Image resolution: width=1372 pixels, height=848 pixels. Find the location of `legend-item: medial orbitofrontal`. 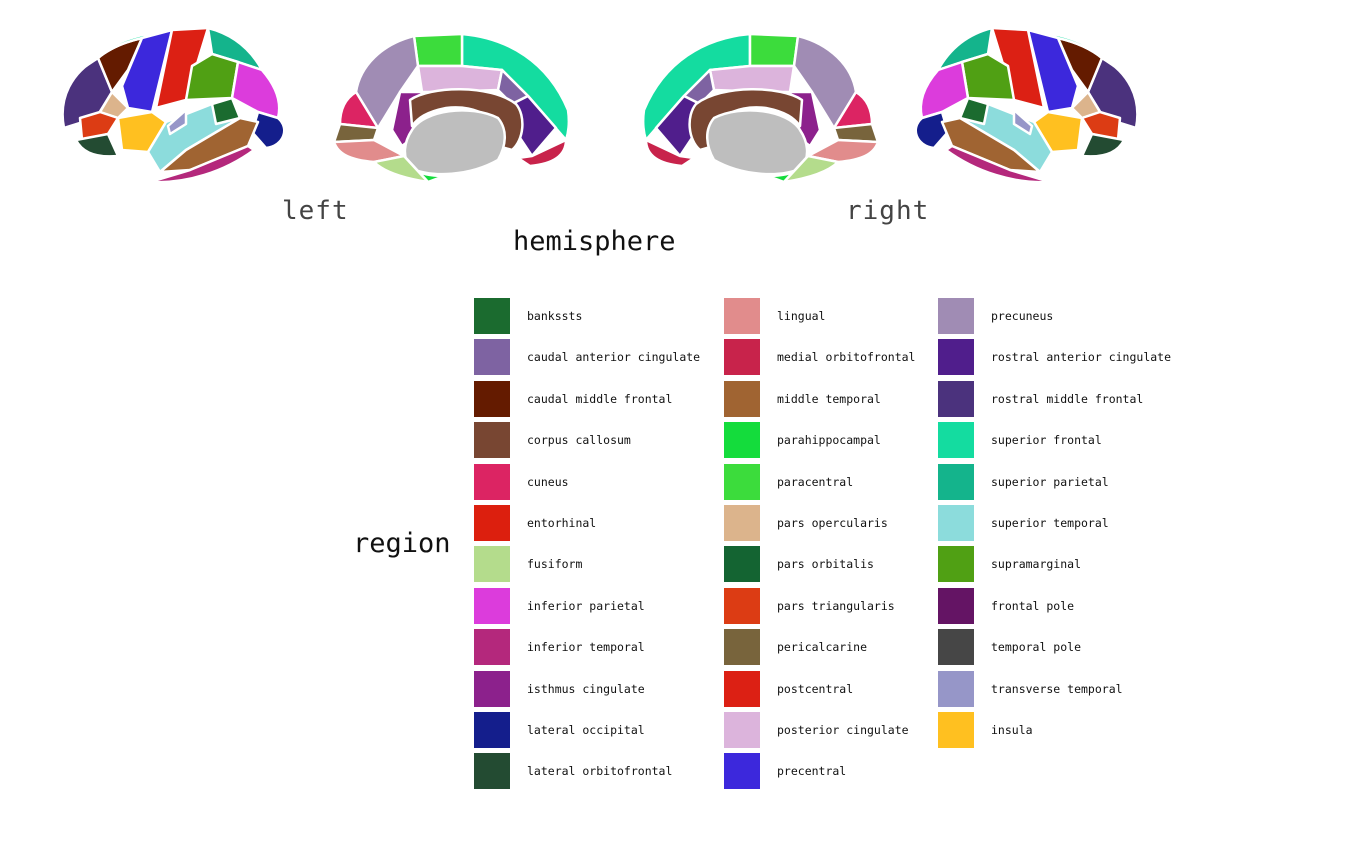

legend-item: medial orbitofrontal is located at coordinates (874, 357).